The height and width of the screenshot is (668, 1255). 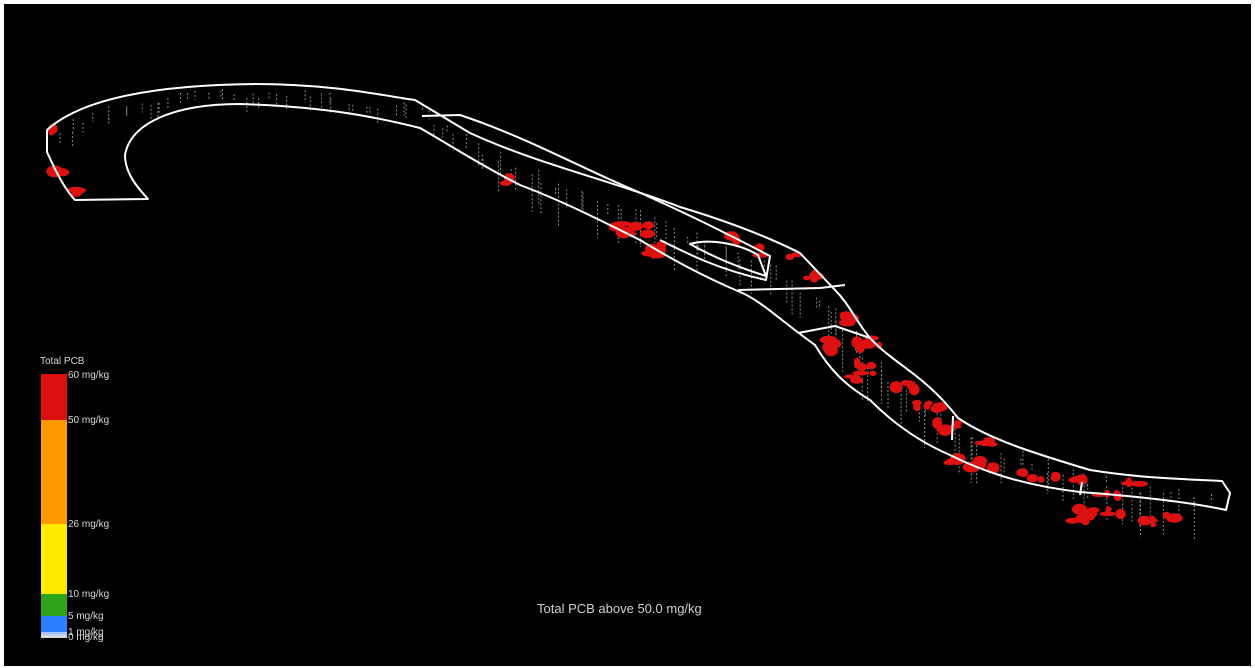 What do you see at coordinates (89, 594) in the screenshot?
I see `legend-label-10: 10 mg/kg` at bounding box center [89, 594].